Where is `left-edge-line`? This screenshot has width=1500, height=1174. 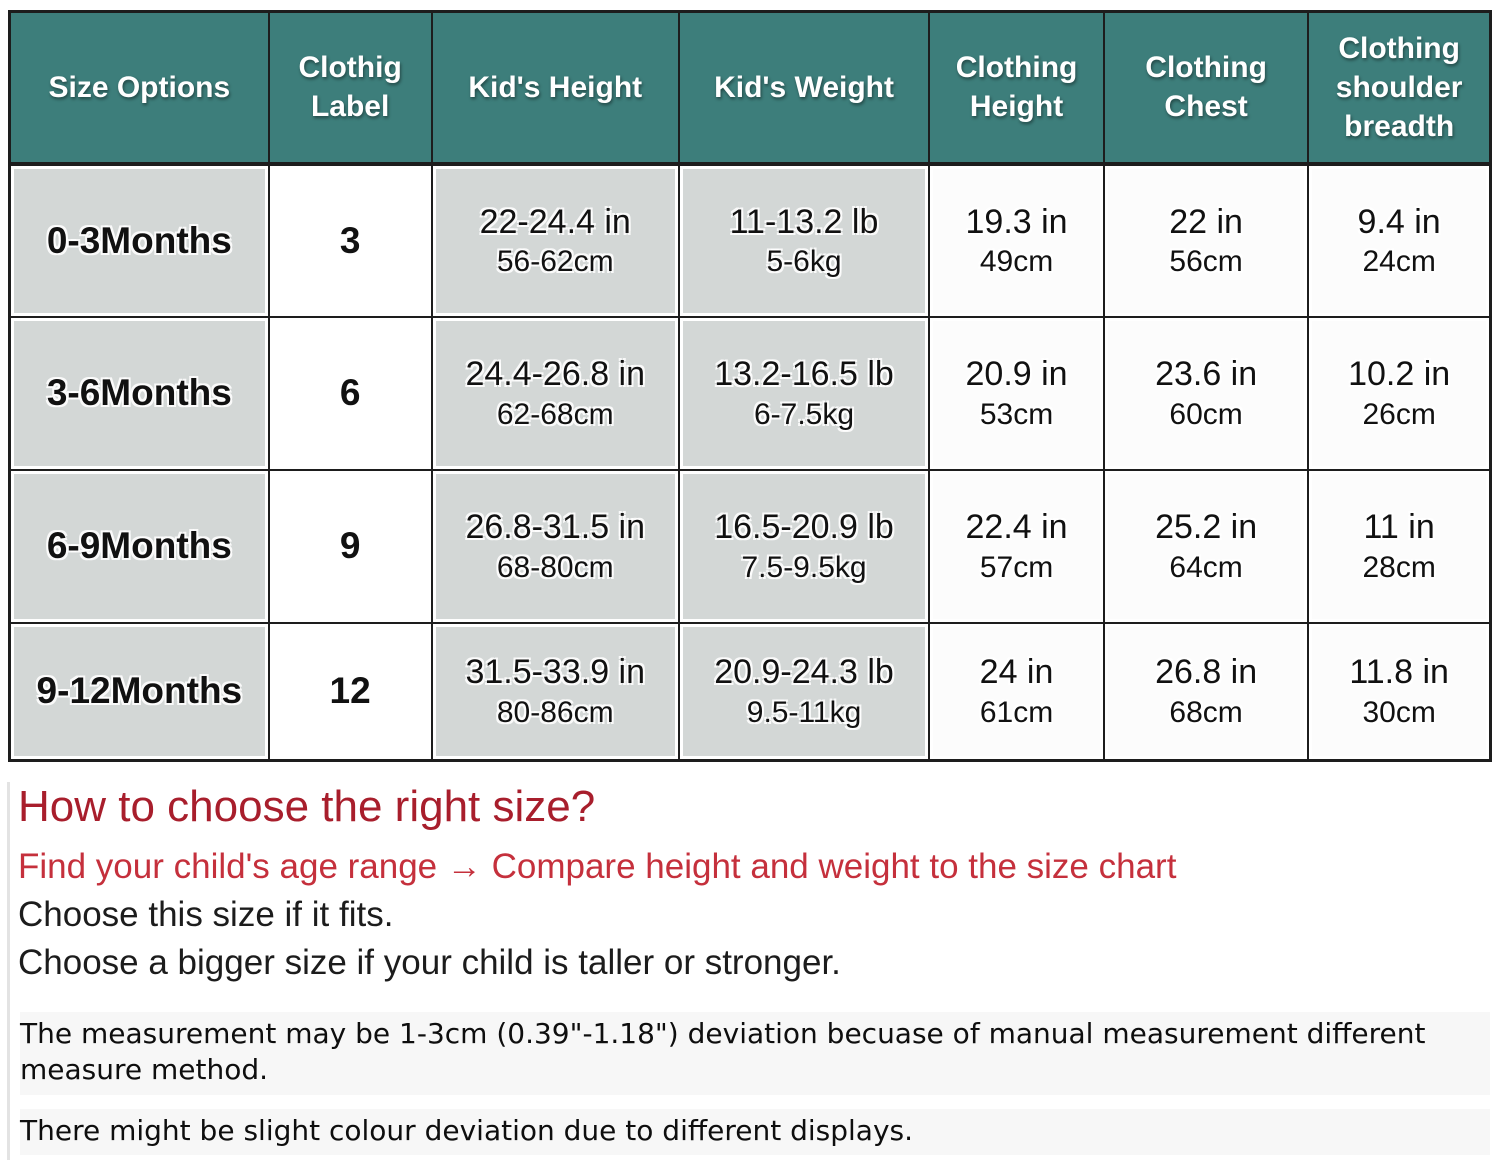
left-edge-line is located at coordinates (8, 971).